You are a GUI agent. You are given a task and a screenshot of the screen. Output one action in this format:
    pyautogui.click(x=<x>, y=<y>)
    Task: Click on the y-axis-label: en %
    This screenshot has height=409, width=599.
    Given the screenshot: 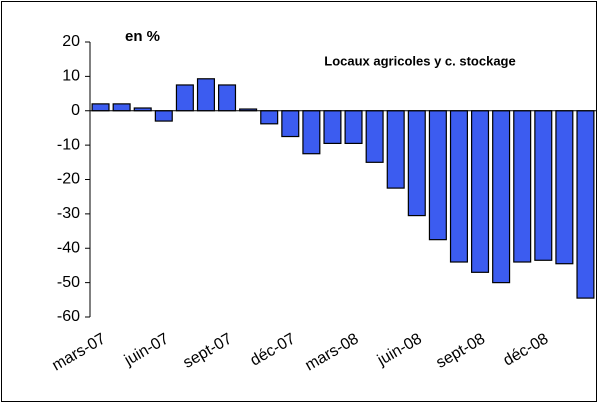 What is the action you would take?
    pyautogui.click(x=142, y=36)
    